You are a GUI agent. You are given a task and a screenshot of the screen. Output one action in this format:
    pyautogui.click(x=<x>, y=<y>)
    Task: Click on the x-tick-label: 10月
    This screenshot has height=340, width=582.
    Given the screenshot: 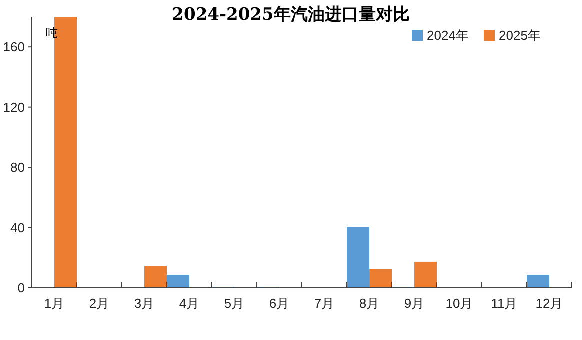 What is the action you would take?
    pyautogui.click(x=460, y=303)
    